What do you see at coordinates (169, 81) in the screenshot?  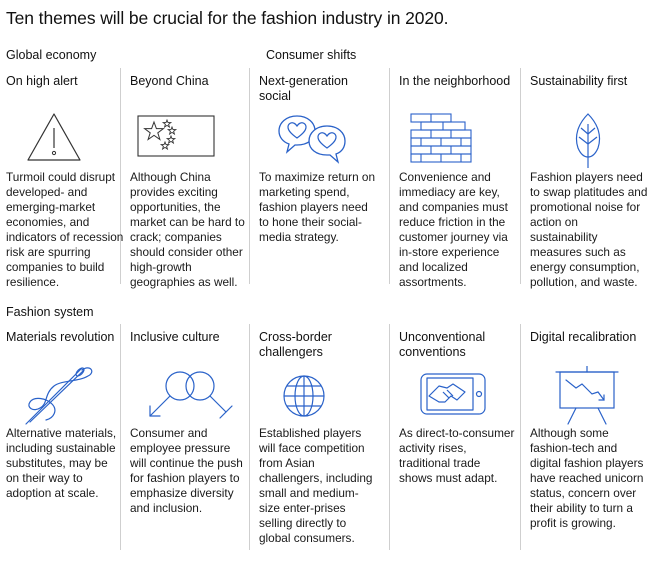 I see `theme-title: Beyond China` at bounding box center [169, 81].